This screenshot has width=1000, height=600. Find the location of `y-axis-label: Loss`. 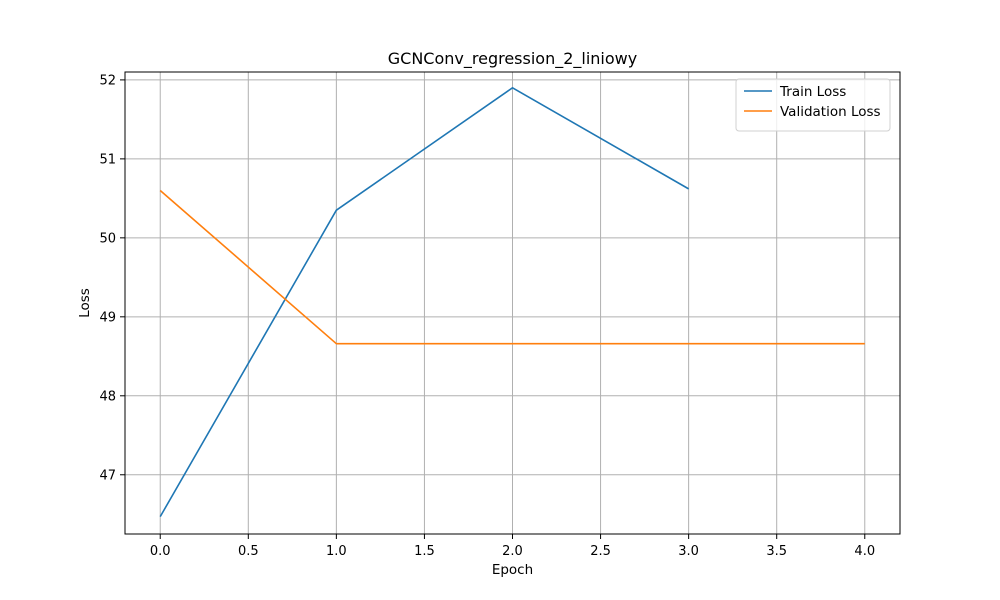

y-axis-label: Loss is located at coordinates (85, 303).